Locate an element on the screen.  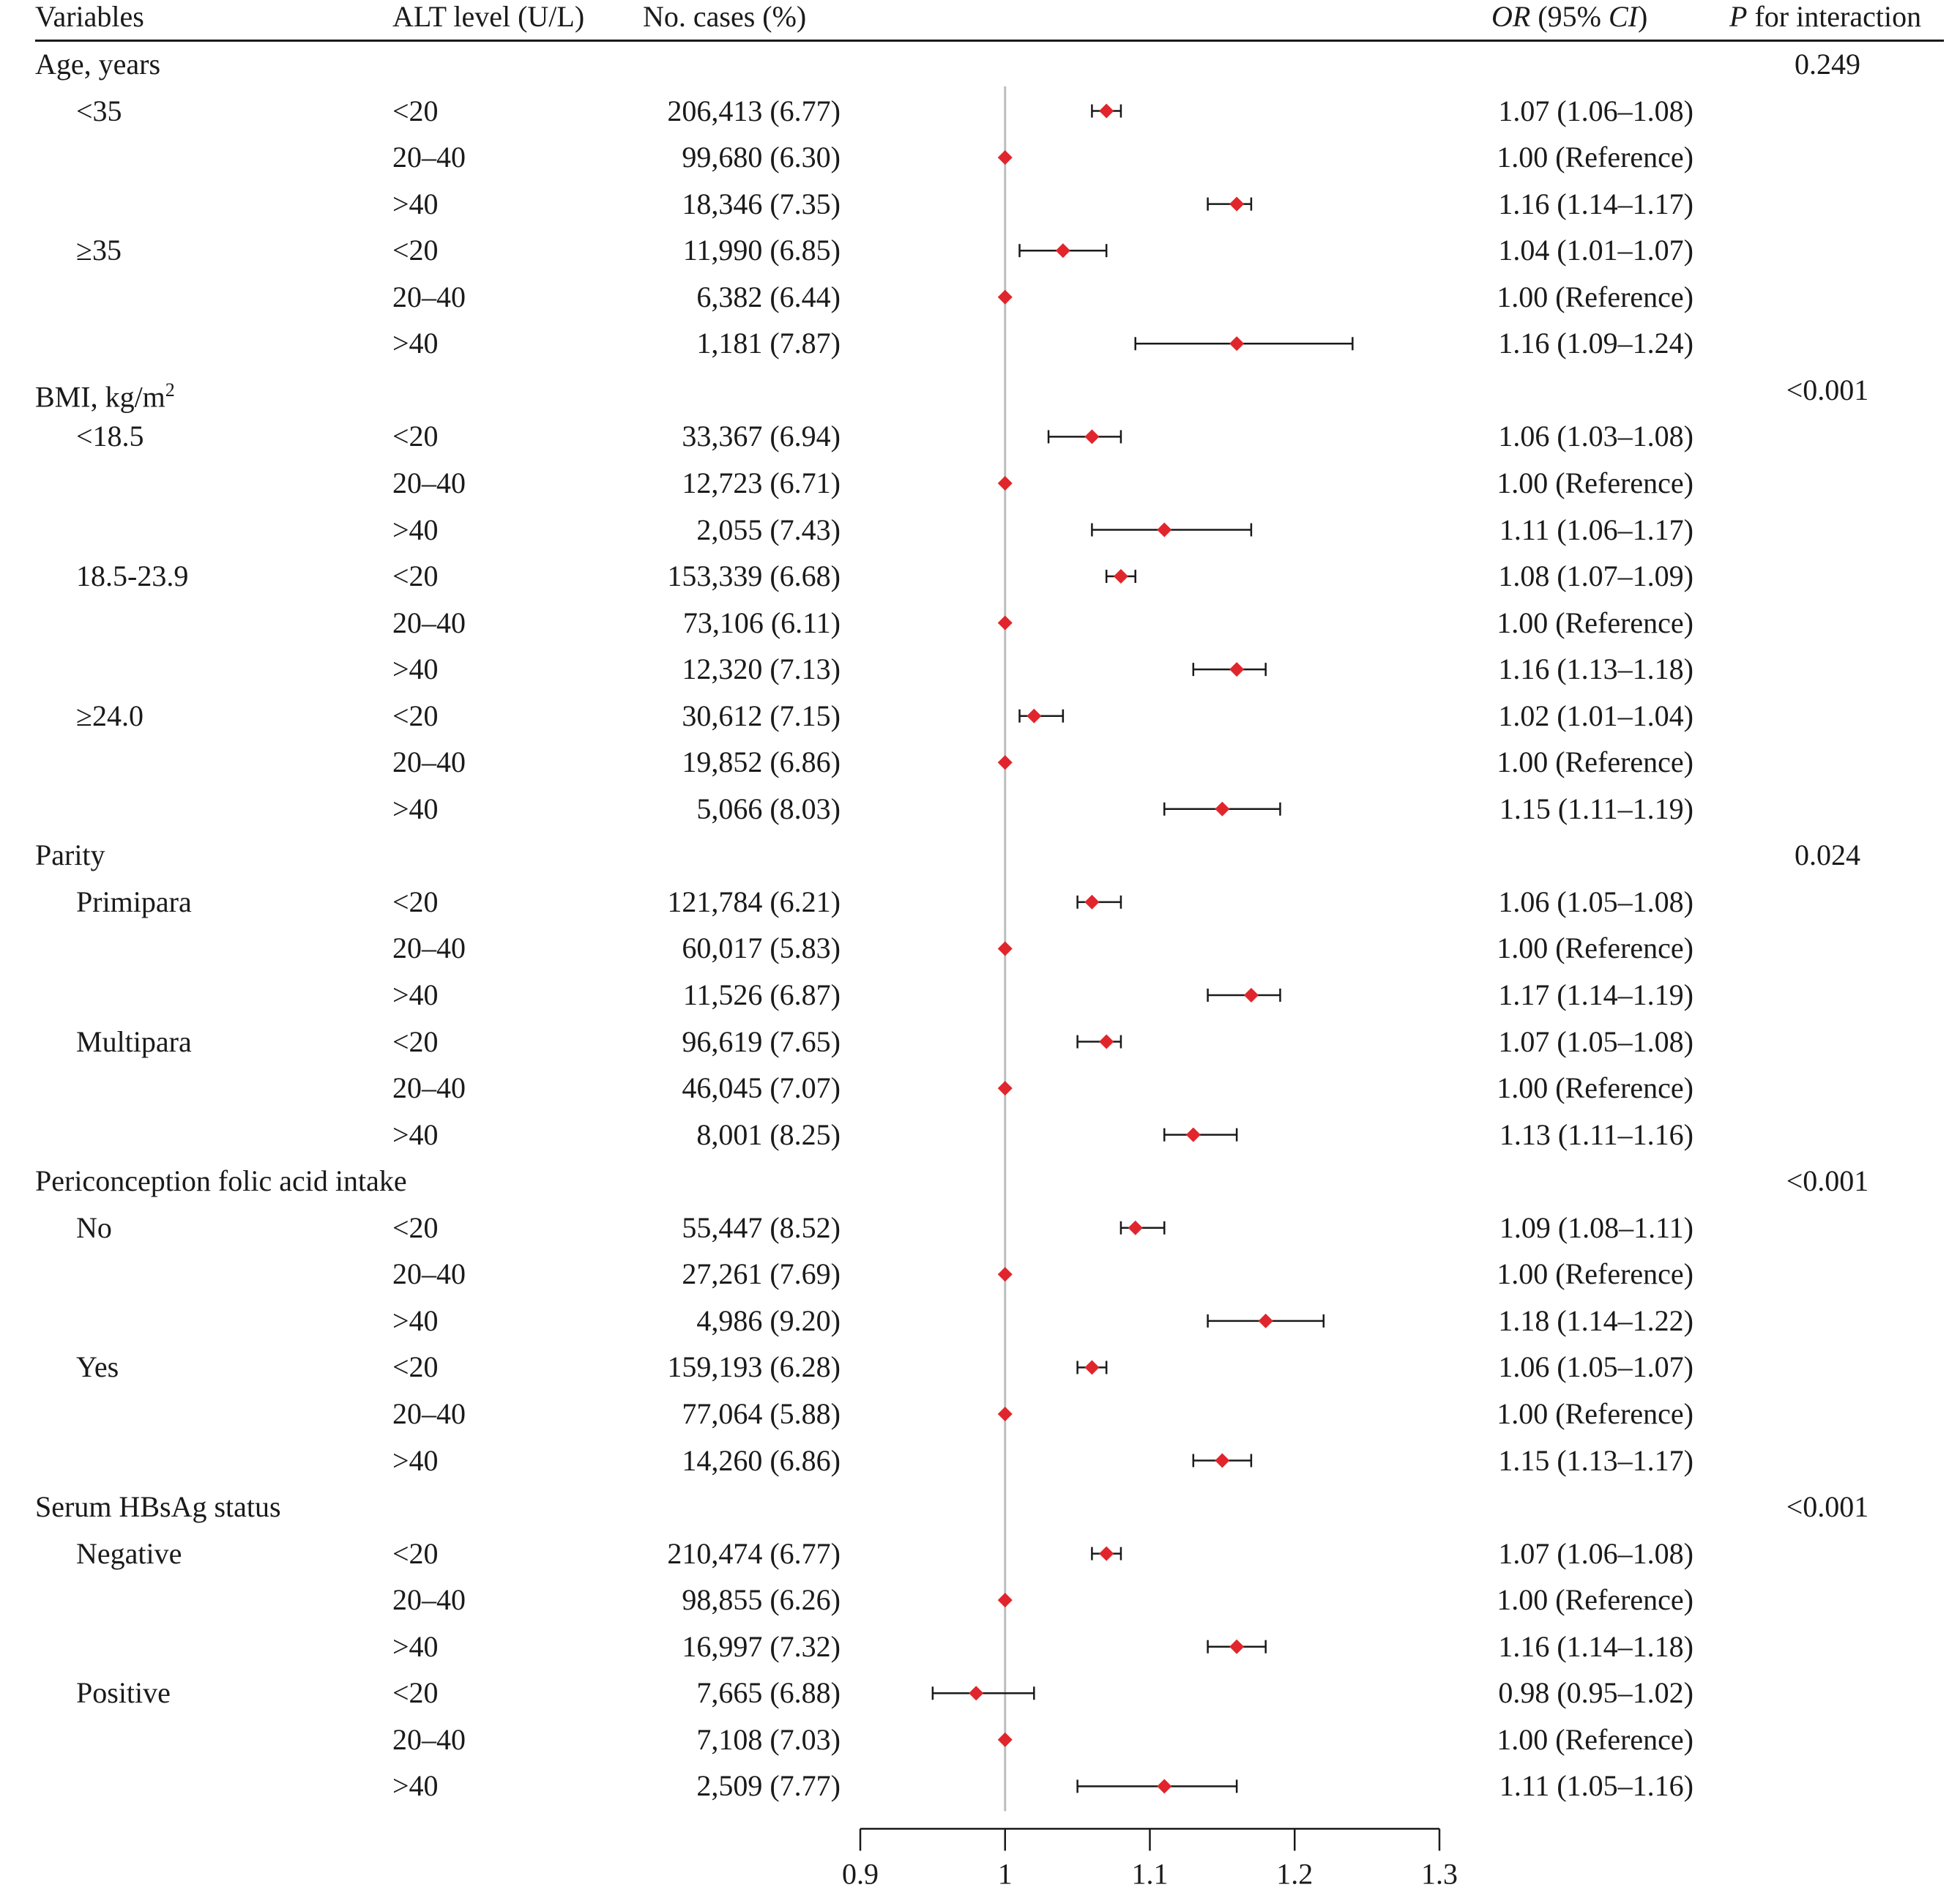
cases-count: 98,855 (6.26) is located at coordinates (761, 1600).